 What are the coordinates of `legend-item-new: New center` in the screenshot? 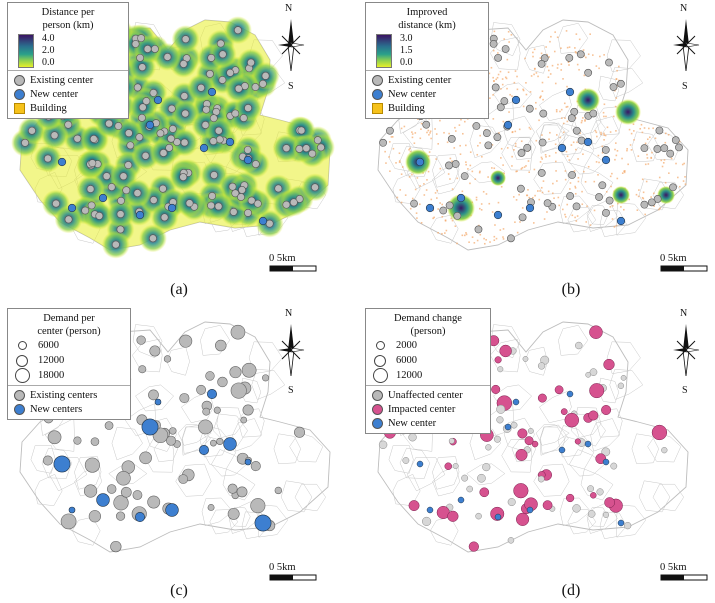 It's located at (68, 94).